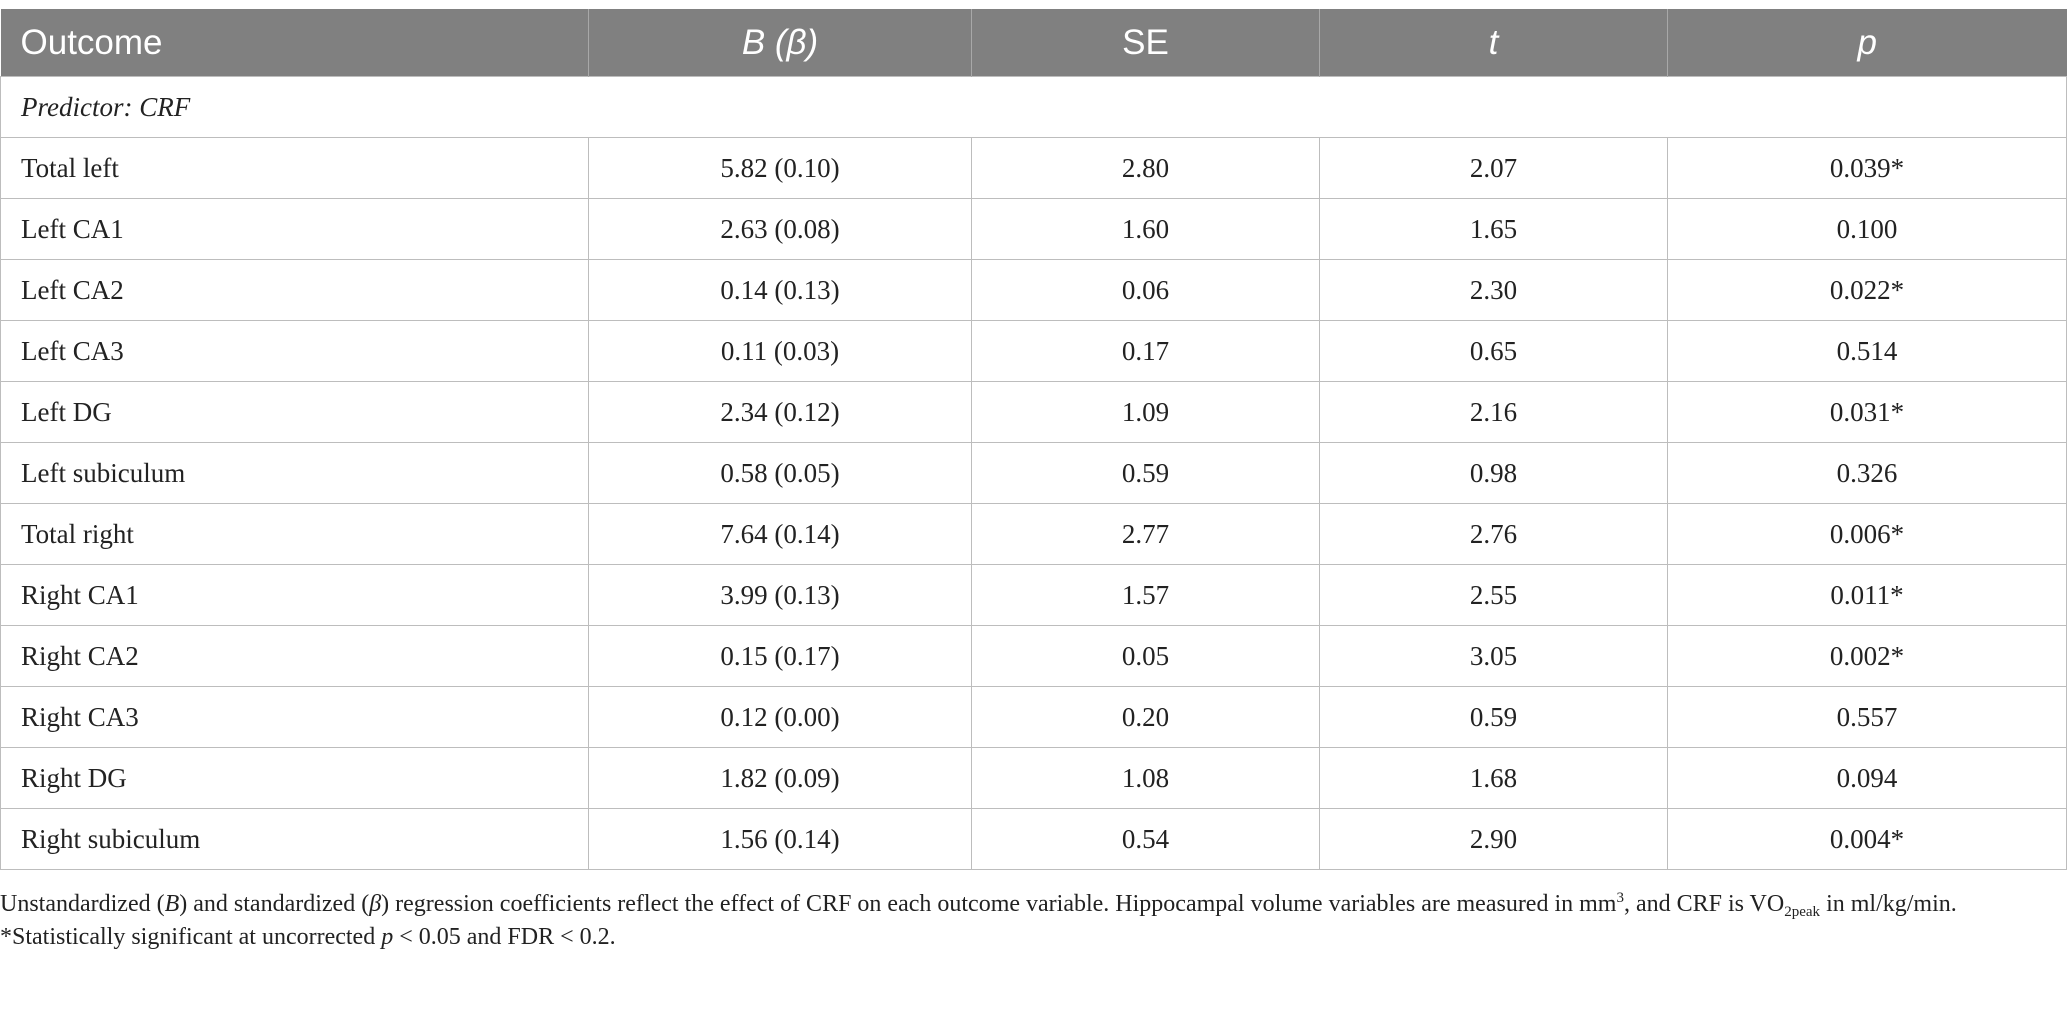  I want to click on t-cell: 1.68, so click(1493, 778).